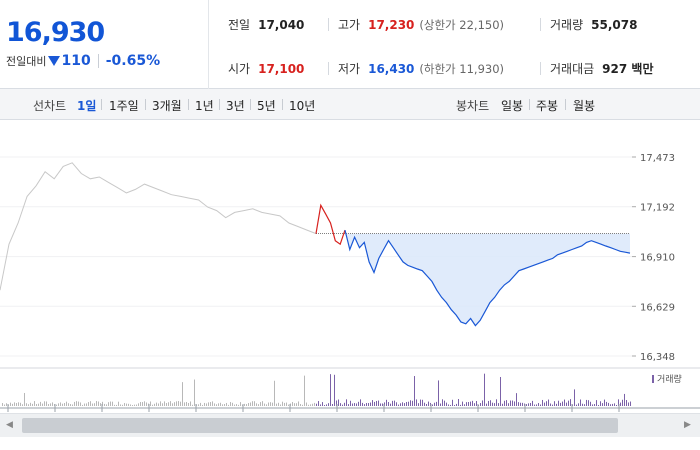 Image resolution: width=700 pixels, height=450 pixels. What do you see at coordinates (235, 106) in the screenshot?
I see `tab-3y: 3년` at bounding box center [235, 106].